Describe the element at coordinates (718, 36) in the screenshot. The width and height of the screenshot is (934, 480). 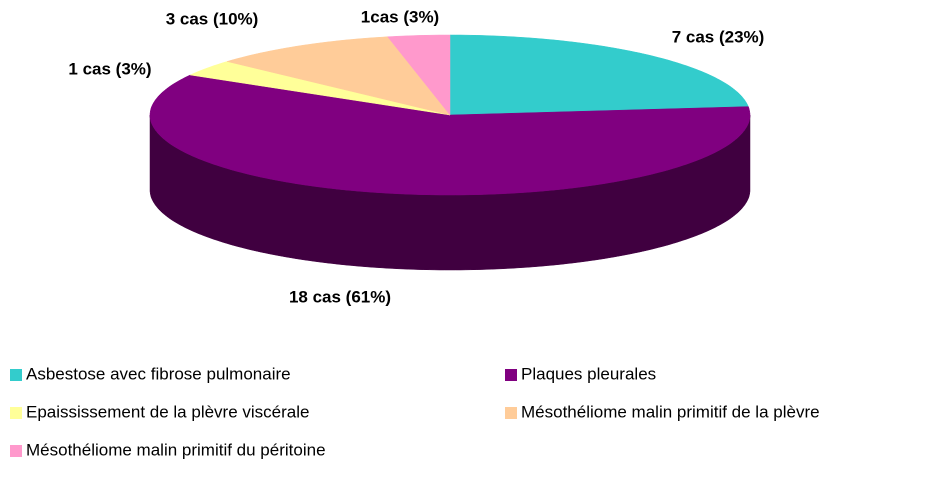
I see `data-label: 7 cas (23%)` at that location.